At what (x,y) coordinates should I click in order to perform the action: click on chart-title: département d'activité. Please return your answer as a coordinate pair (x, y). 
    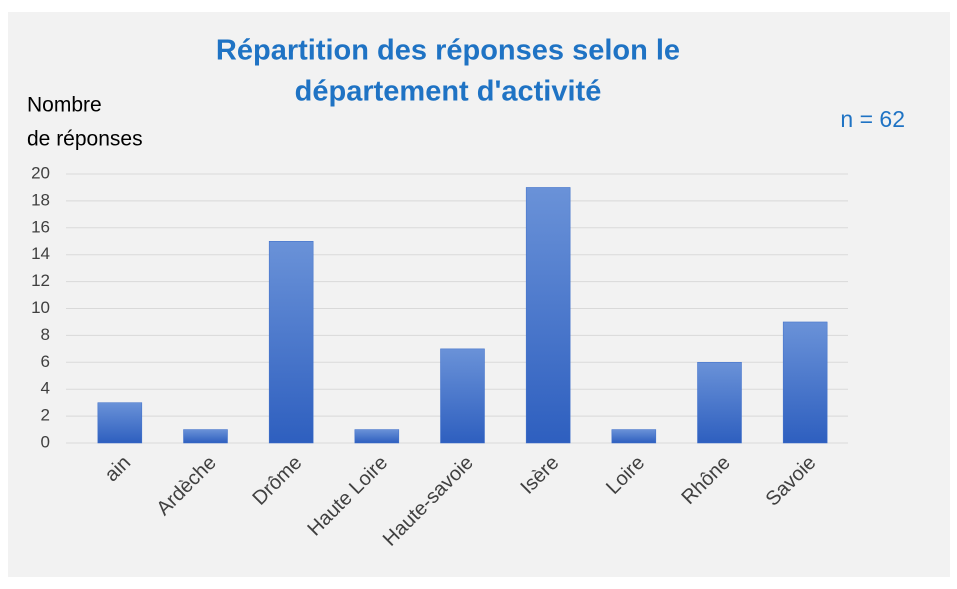
    Looking at the image, I should click on (448, 92).